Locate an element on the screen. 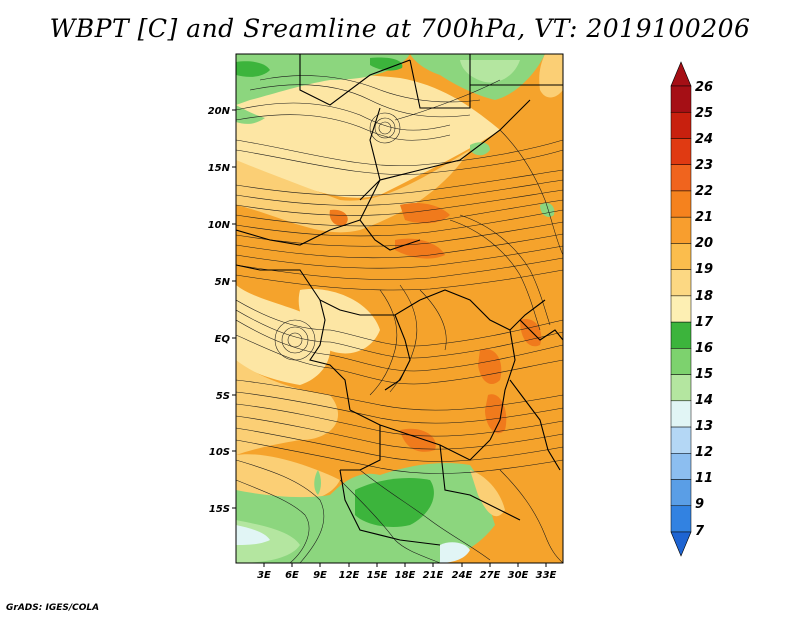 Image resolution: width=800 pixels, height=618 pixels. colorbar-label: 11 is located at coordinates (704, 478).